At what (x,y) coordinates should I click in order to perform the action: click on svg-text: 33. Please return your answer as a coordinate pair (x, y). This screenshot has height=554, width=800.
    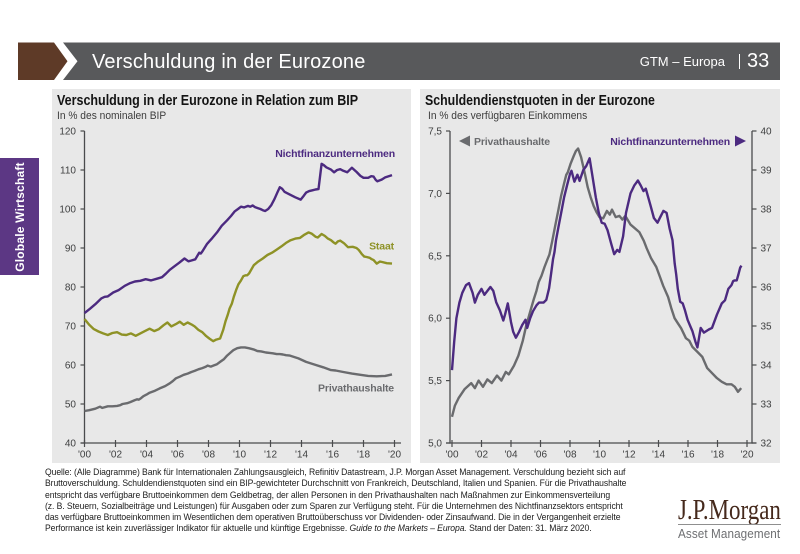
    Looking at the image, I should click on (767, 405).